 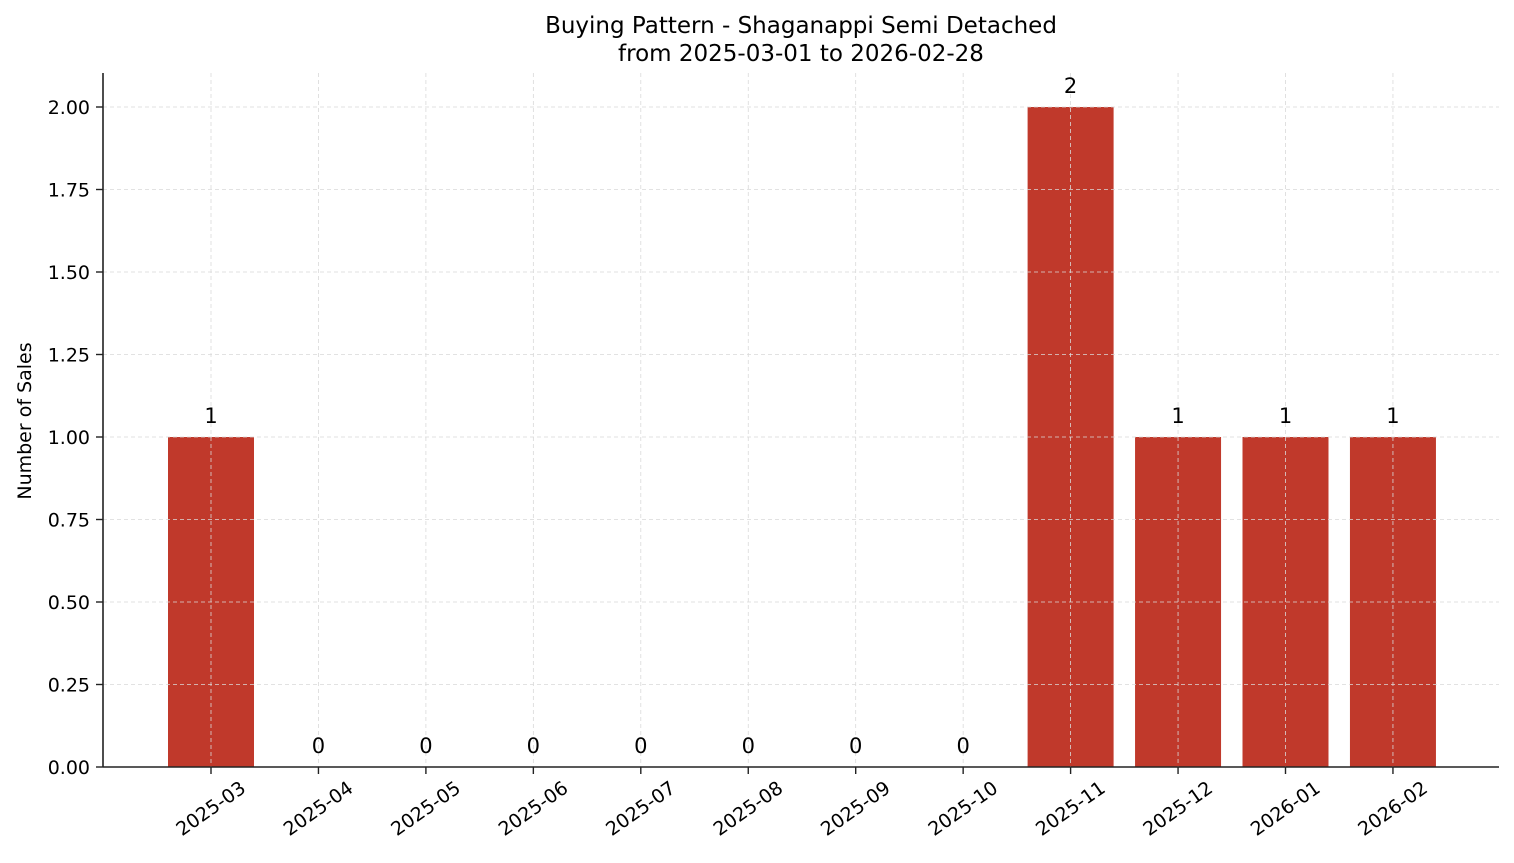 I want to click on x-tick-label: 2025-12, so click(x=1178, y=809).